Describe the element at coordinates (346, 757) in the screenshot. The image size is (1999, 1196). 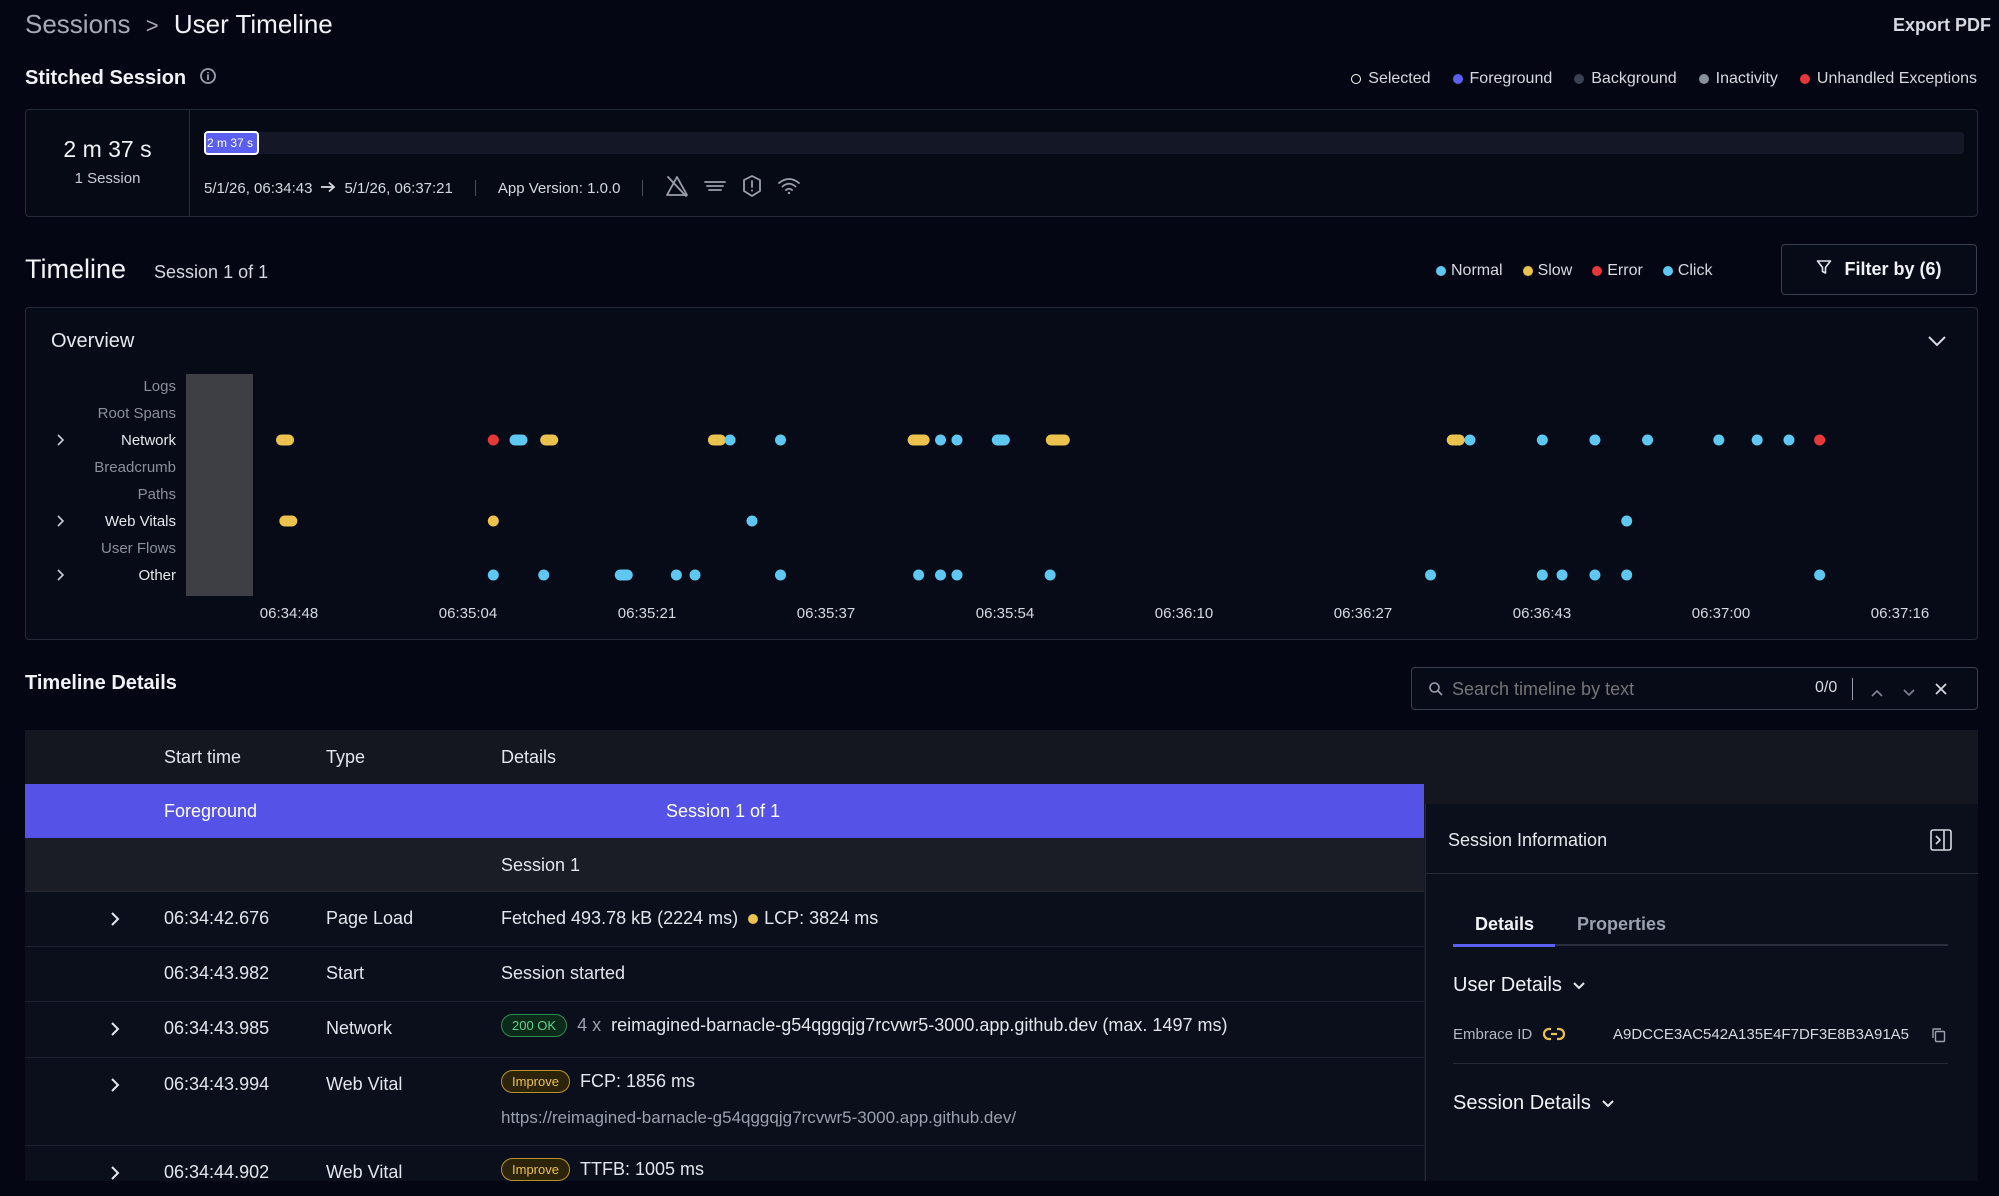
I see `column-type: Type` at that location.